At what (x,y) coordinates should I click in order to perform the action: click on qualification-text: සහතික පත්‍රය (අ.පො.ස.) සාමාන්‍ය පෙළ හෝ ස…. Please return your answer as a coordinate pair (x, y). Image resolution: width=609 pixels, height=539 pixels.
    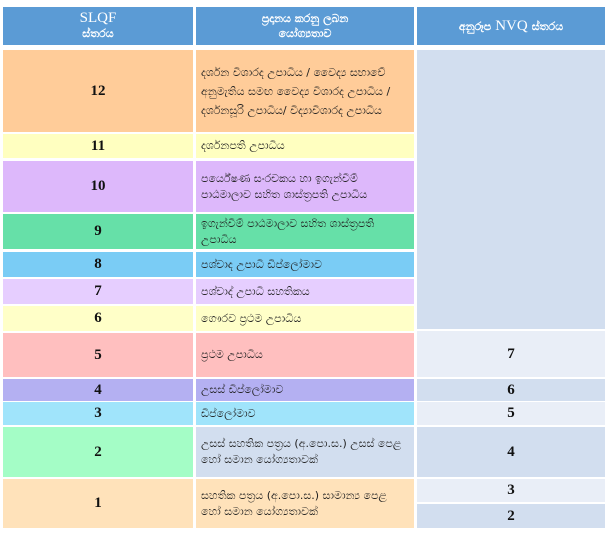
    Looking at the image, I should click on (294, 503).